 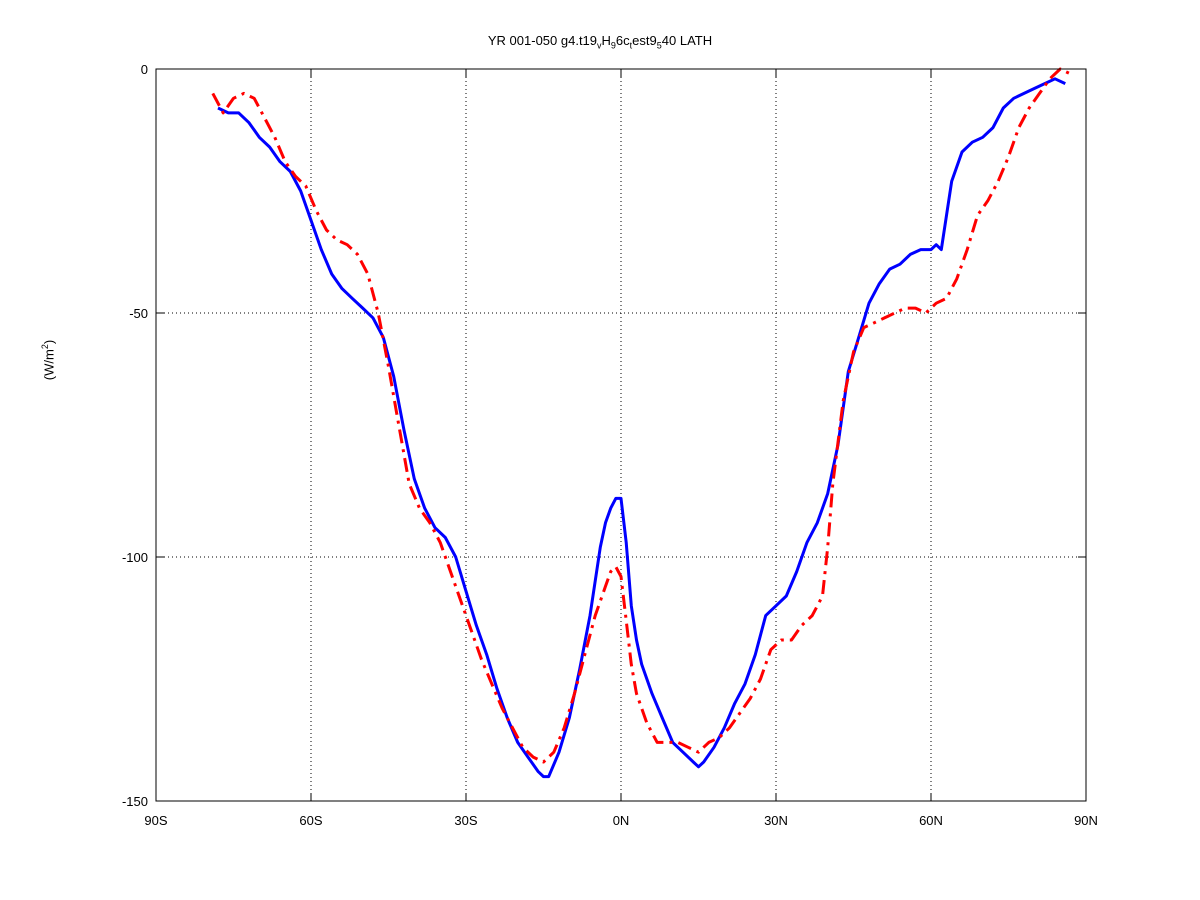 What do you see at coordinates (310, 820) in the screenshot?
I see `x-tick-label: 60S` at bounding box center [310, 820].